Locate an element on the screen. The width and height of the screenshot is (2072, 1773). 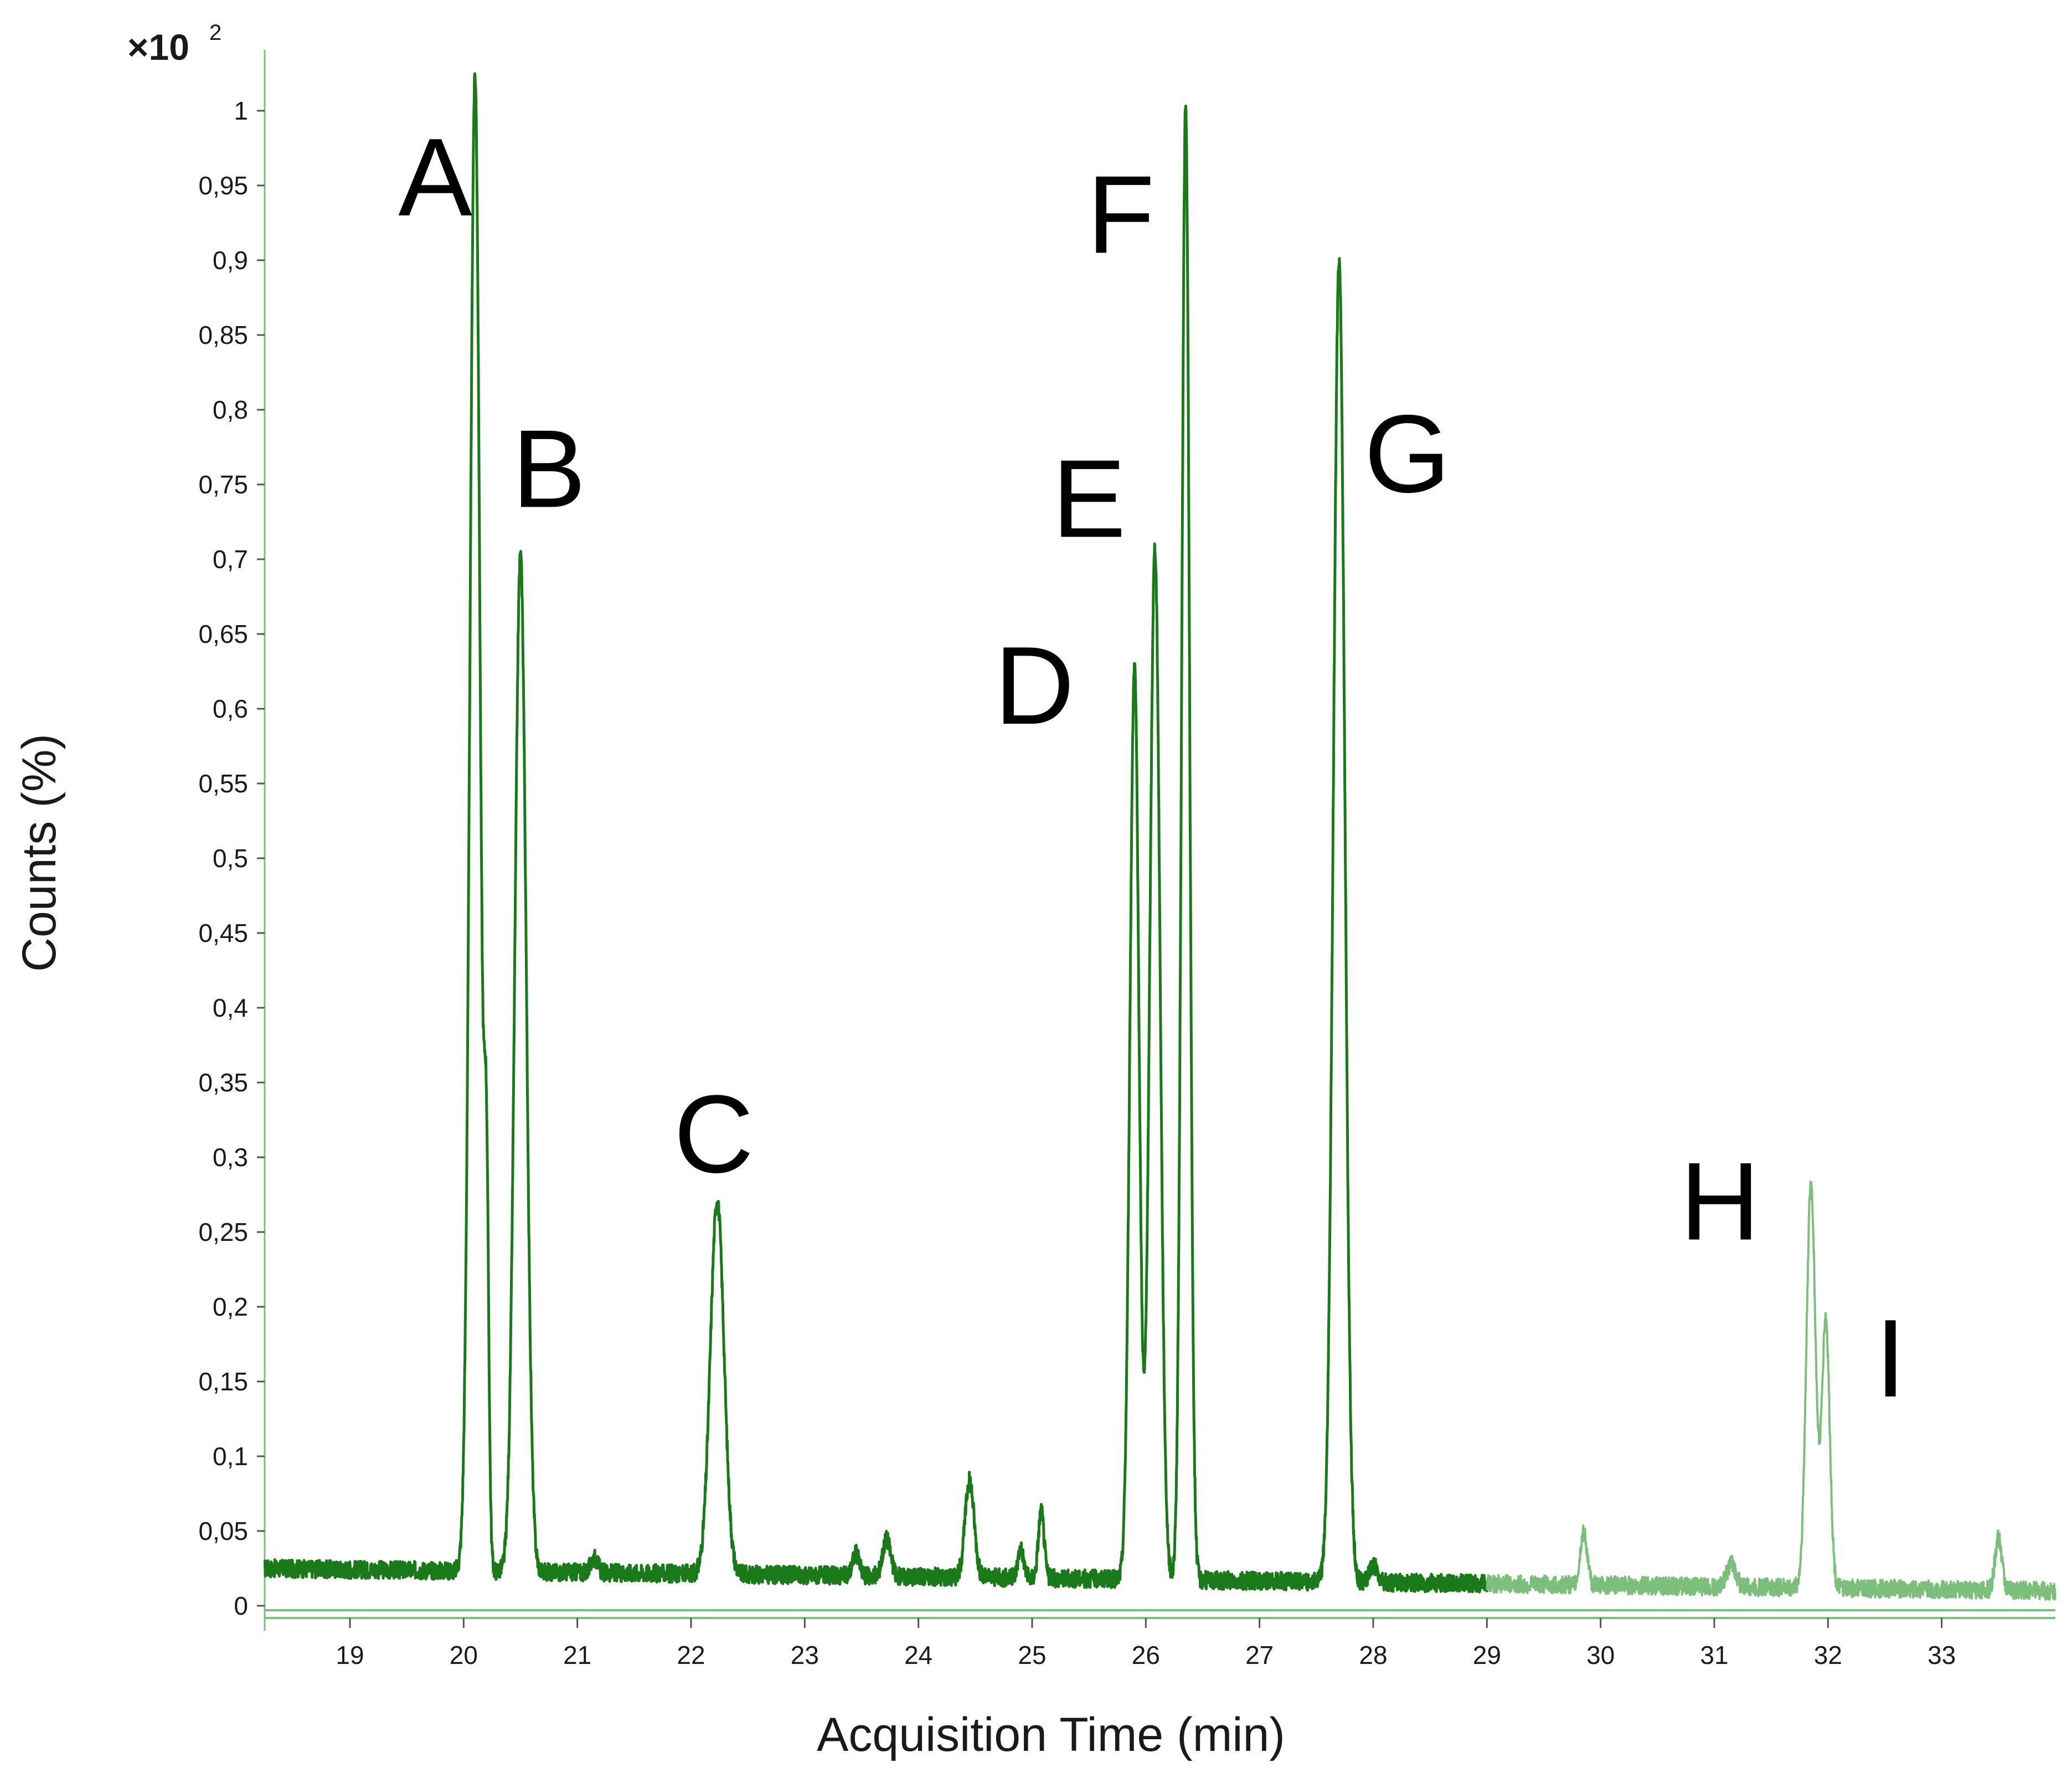
y-scale-exponent: 2 is located at coordinates (215, 32).